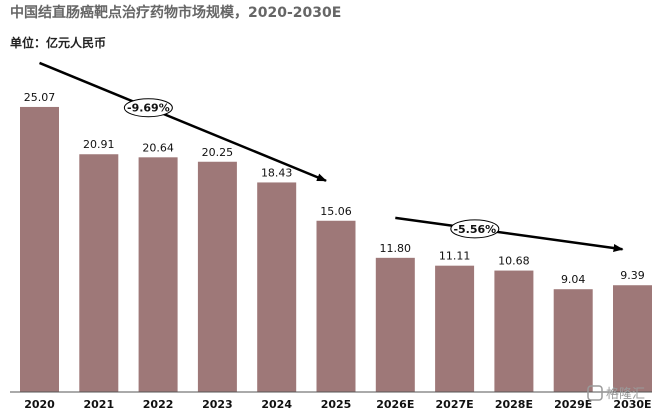  Describe the element at coordinates (158, 274) in the screenshot. I see `bar-2022` at that location.